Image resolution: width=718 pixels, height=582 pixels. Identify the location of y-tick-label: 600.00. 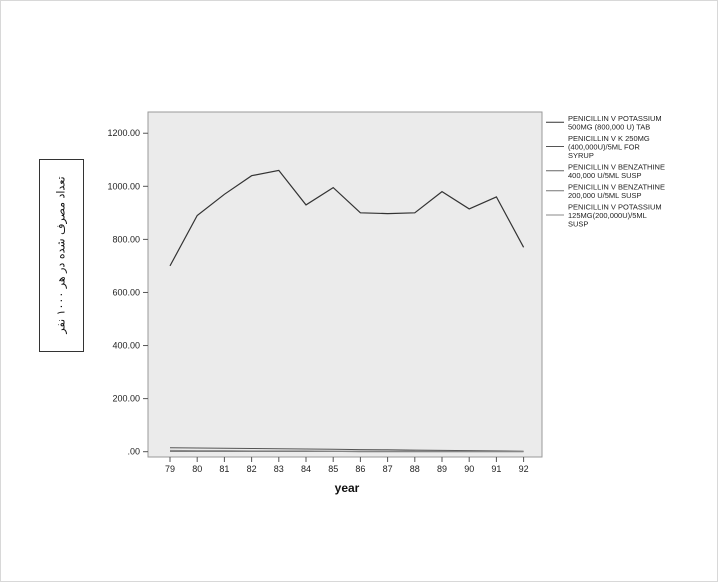
(126, 292).